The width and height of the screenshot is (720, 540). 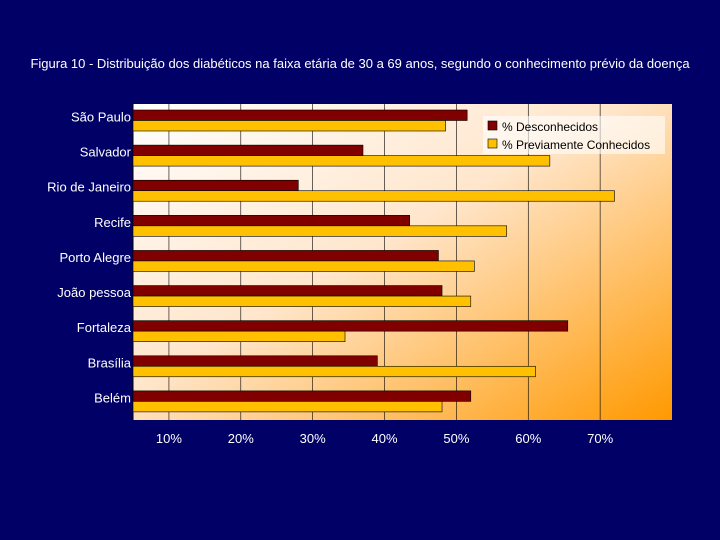 I want to click on x-tick-label: 30%, so click(x=313, y=438).